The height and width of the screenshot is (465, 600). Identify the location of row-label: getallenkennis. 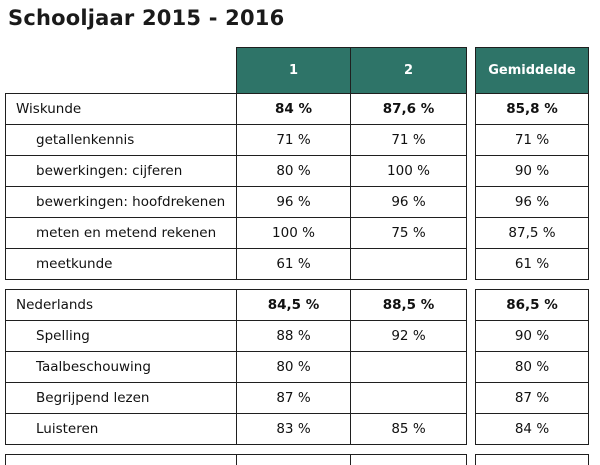
(121, 140).